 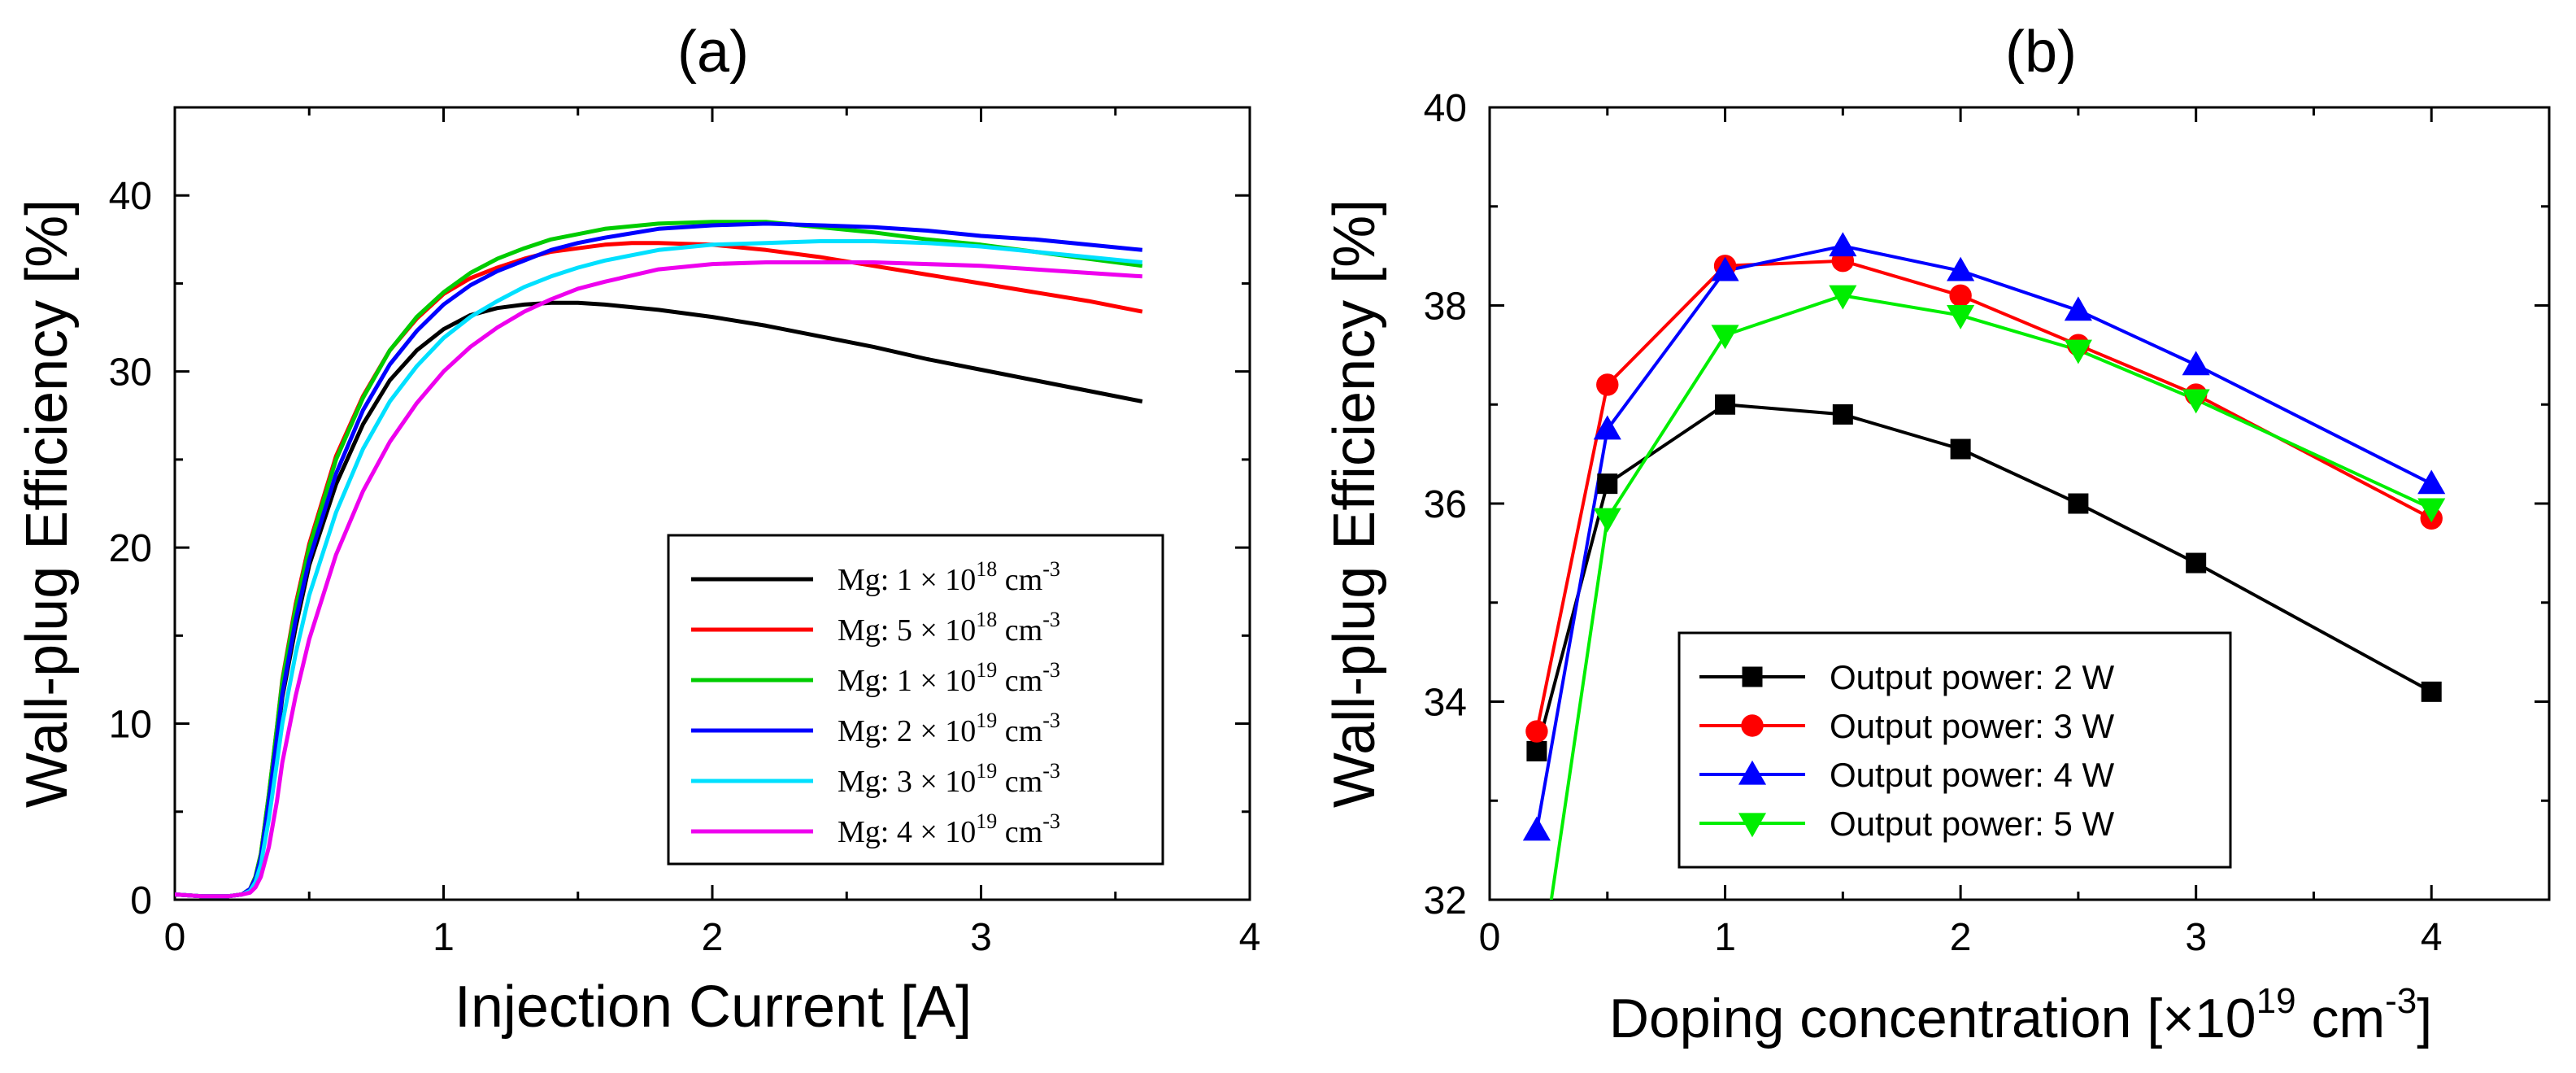 I want to click on panel-b-label: (b), so click(x=2041, y=52).